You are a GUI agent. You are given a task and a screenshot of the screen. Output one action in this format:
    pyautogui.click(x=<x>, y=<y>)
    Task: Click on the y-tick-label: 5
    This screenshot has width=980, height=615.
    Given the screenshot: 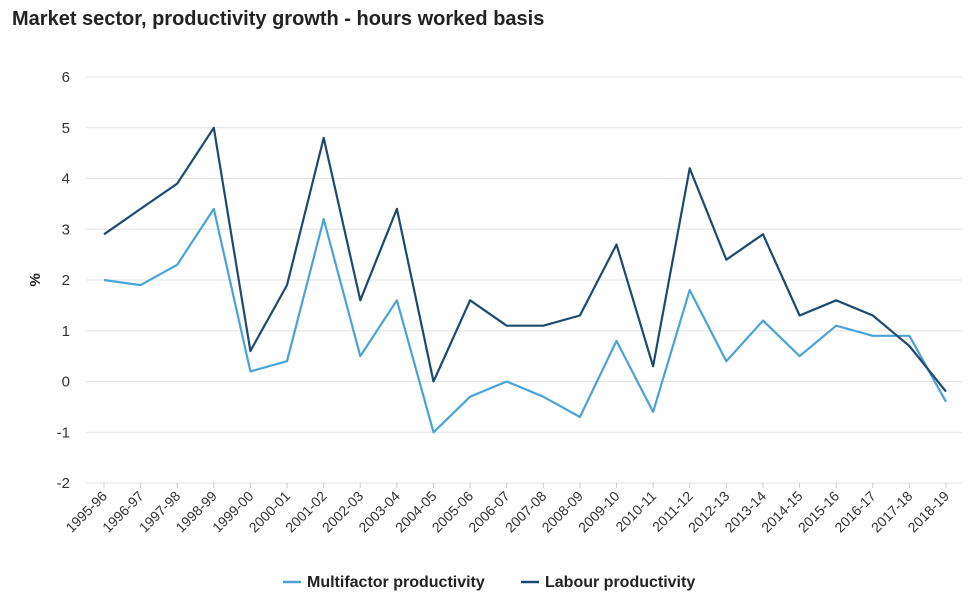 What is the action you would take?
    pyautogui.click(x=66, y=128)
    